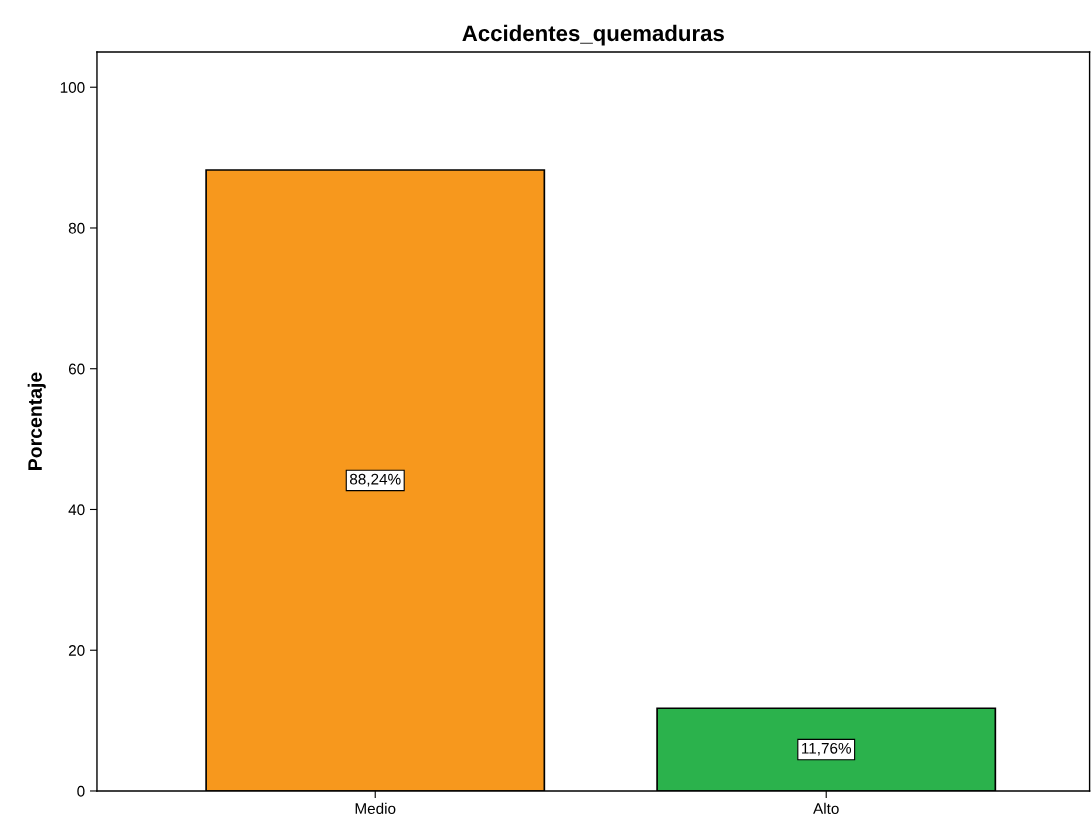 The width and height of the screenshot is (1092, 826). I want to click on data-label: 11,76%, so click(827, 749).